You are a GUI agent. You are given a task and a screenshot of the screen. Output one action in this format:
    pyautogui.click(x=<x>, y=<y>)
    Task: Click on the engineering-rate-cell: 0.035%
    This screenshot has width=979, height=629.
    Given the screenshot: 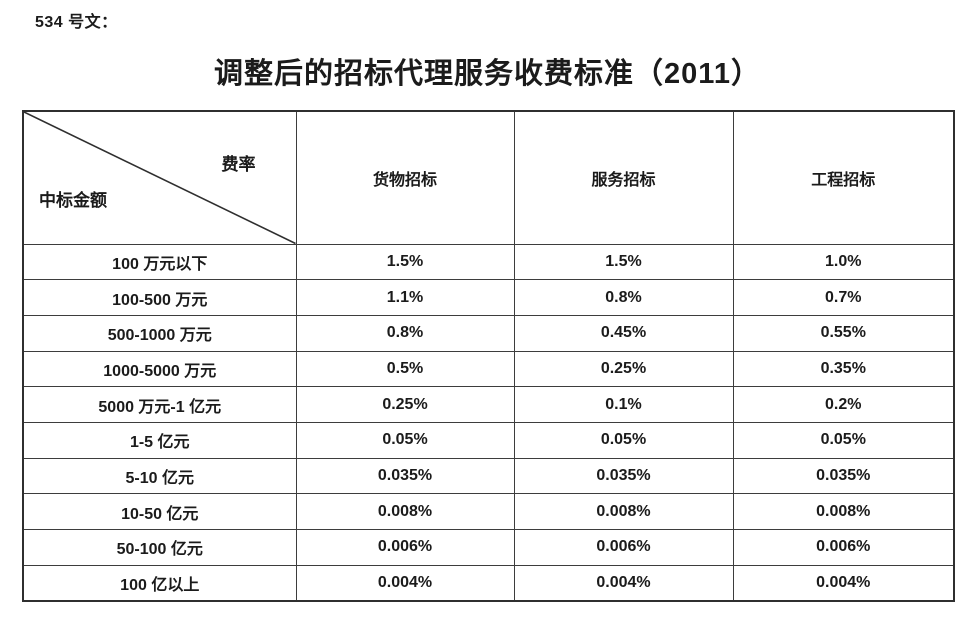 What is the action you would take?
    pyautogui.click(x=843, y=476)
    